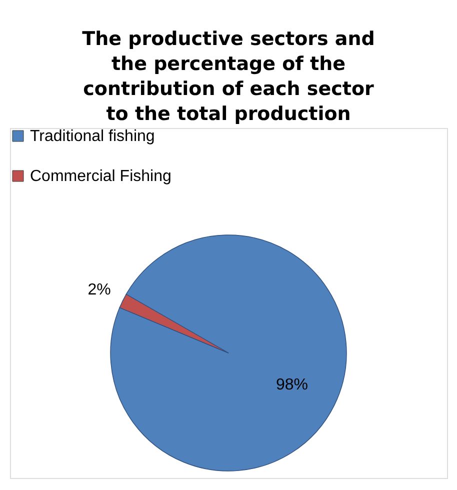 The image size is (457, 490). What do you see at coordinates (292, 385) in the screenshot?
I see `data-label: 98%` at bounding box center [292, 385].